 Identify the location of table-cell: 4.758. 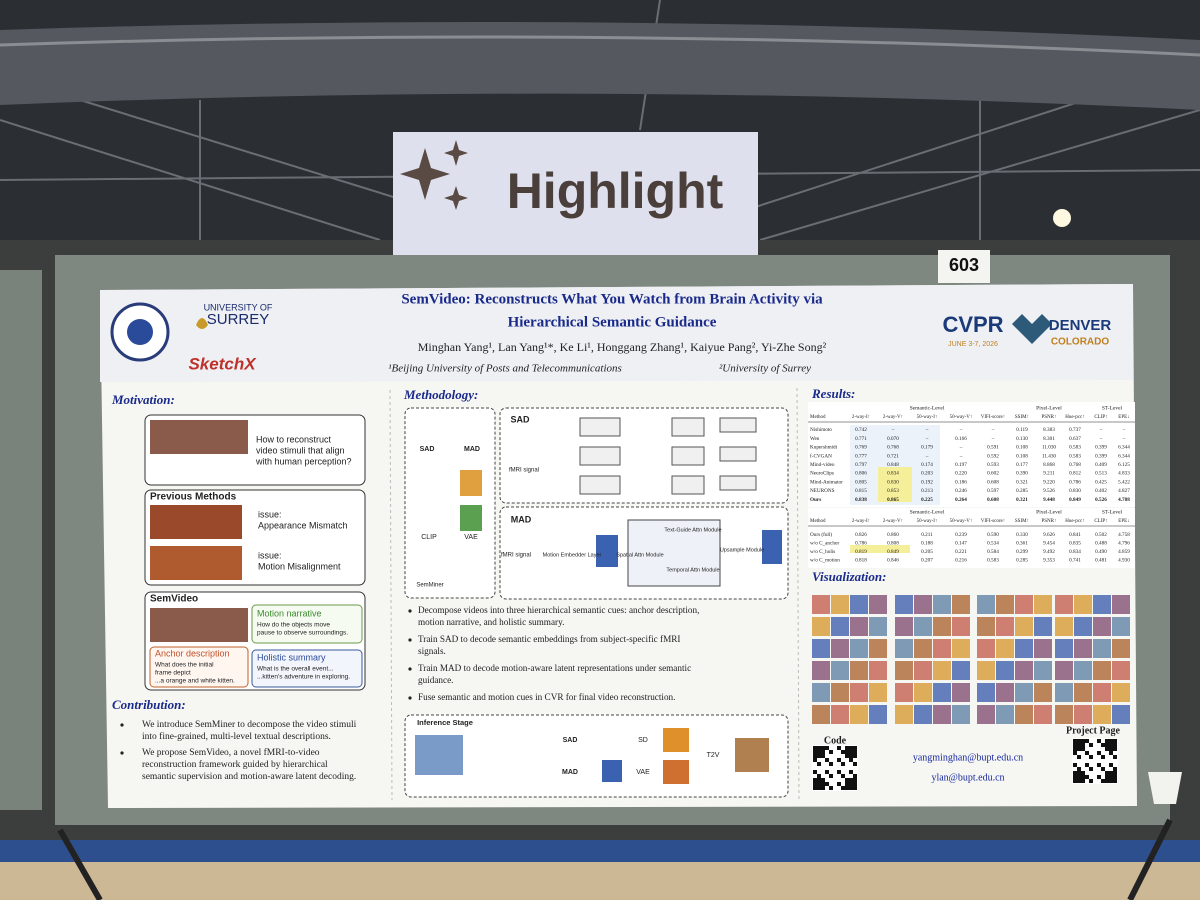
(1124, 535).